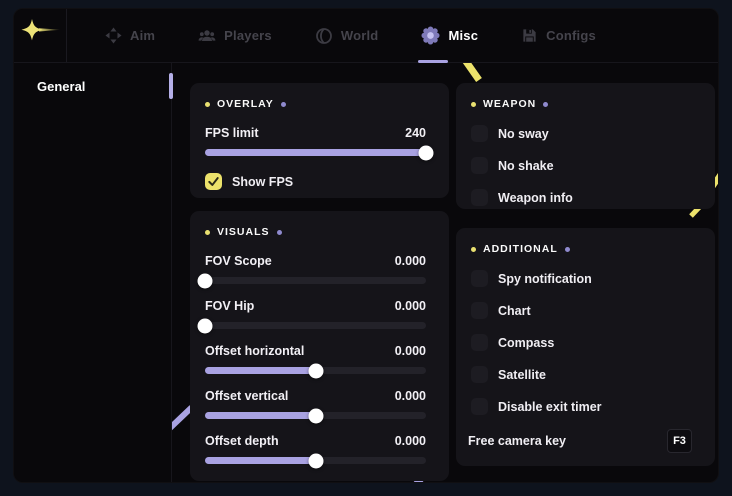 The height and width of the screenshot is (496, 732). I want to click on sidebar-item-general: General, so click(93, 86).